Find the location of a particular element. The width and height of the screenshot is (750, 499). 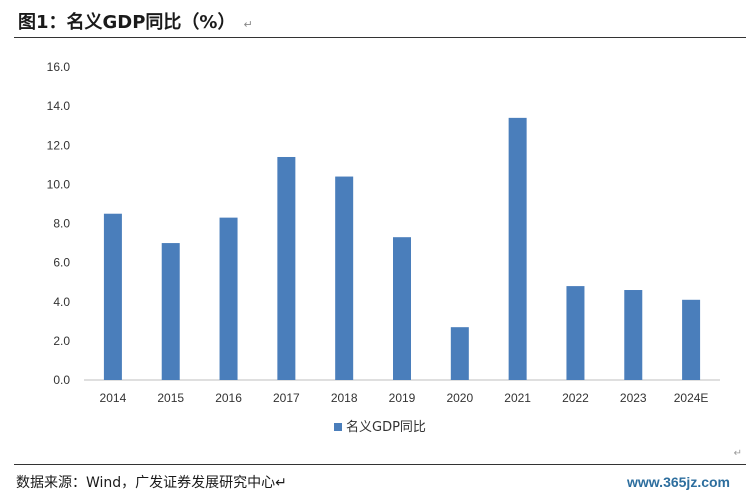

bar-2018 is located at coordinates (344, 278).